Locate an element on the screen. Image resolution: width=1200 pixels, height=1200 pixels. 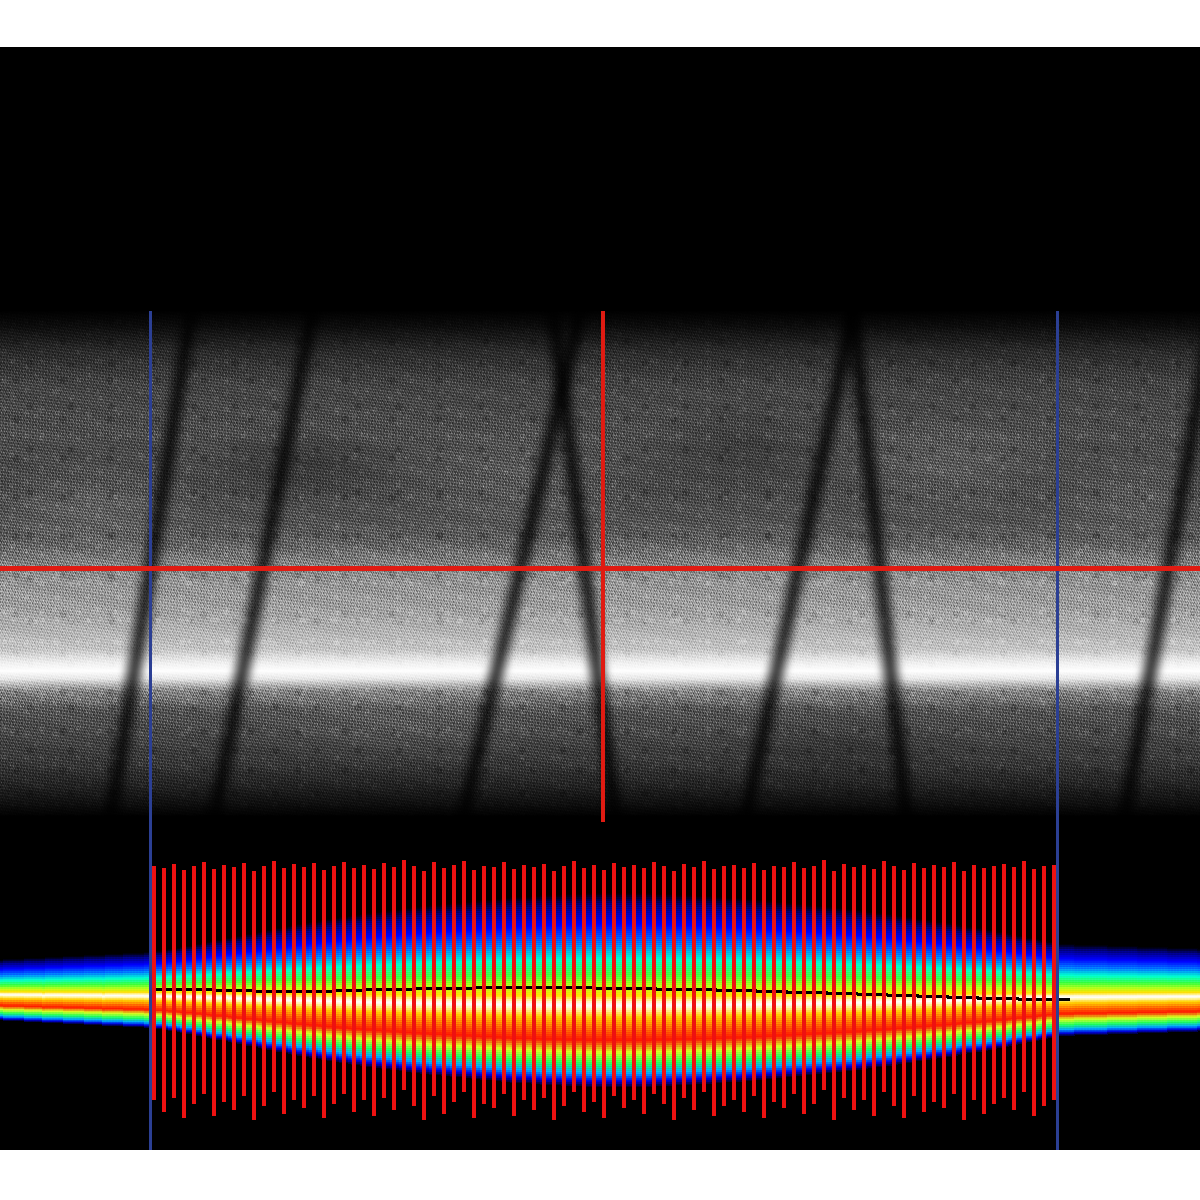
right-bound-line is located at coordinates (1057, 730).